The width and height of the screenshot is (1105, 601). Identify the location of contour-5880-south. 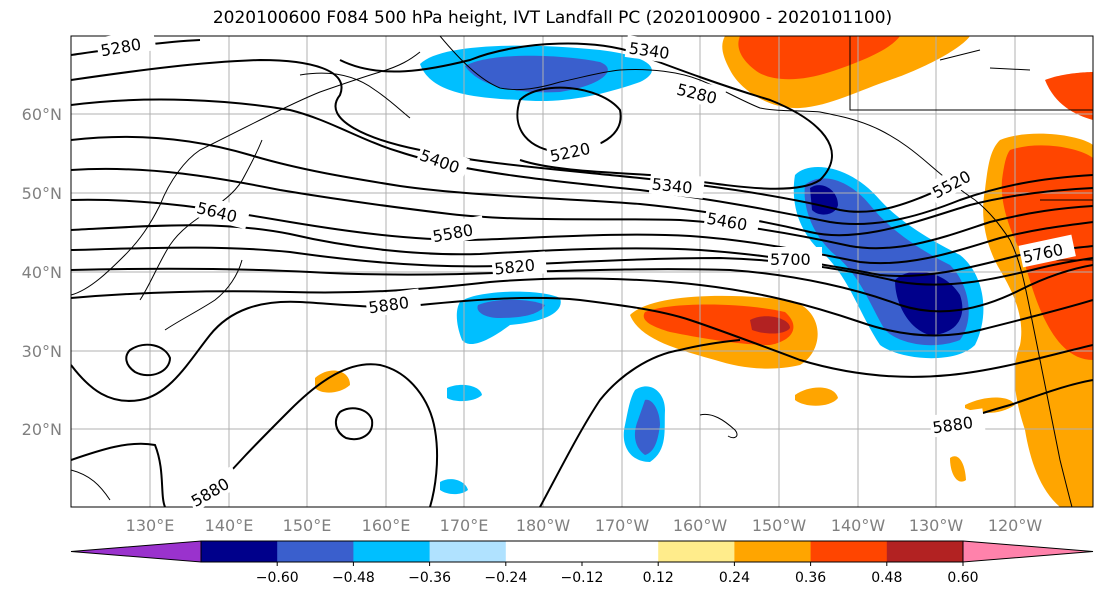
(255, 435).